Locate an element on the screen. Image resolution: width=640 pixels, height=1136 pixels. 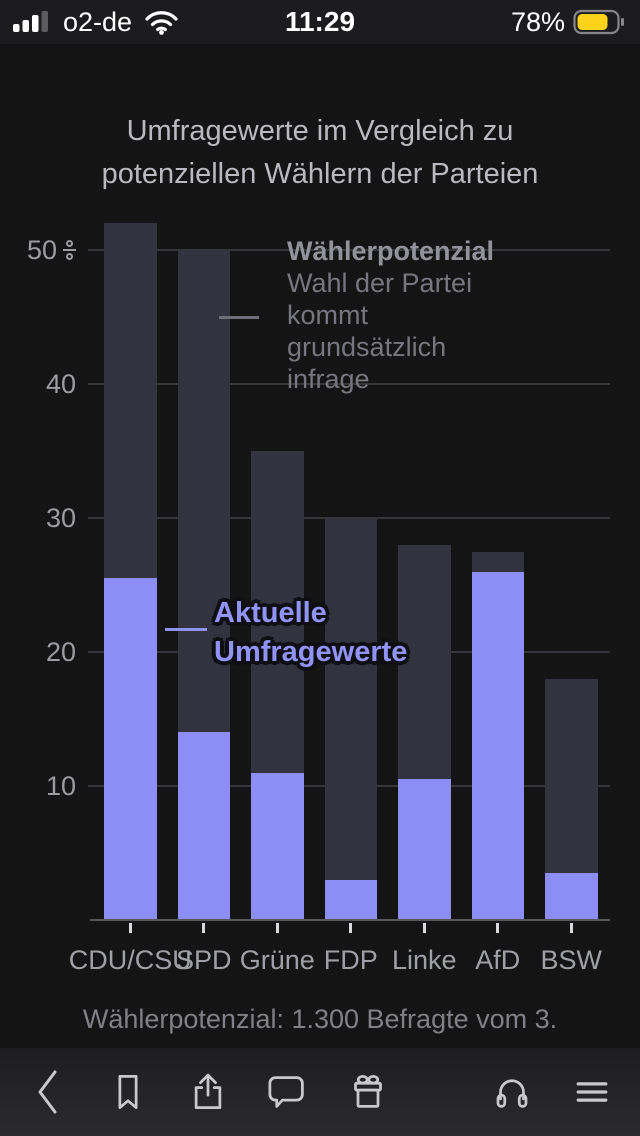
x-axis-tick-SPD is located at coordinates (204, 928).